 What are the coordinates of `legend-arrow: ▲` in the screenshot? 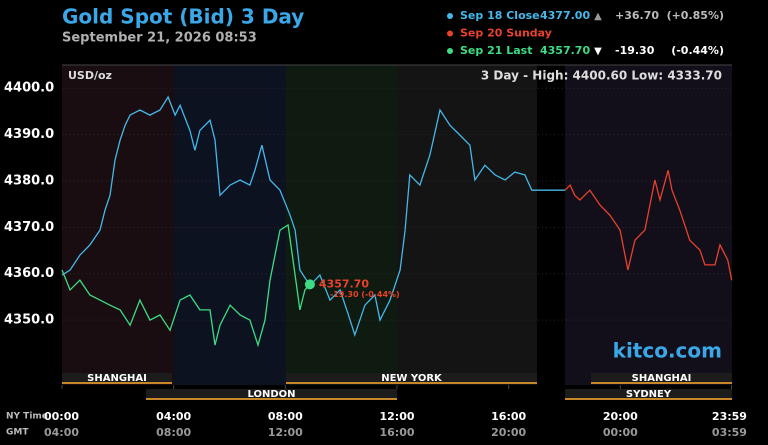 It's located at (598, 16).